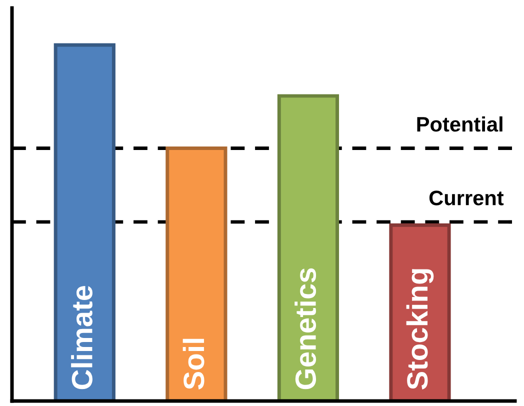 Image resolution: width=524 pixels, height=406 pixels. I want to click on ref-line-label: Potential, so click(459, 124).